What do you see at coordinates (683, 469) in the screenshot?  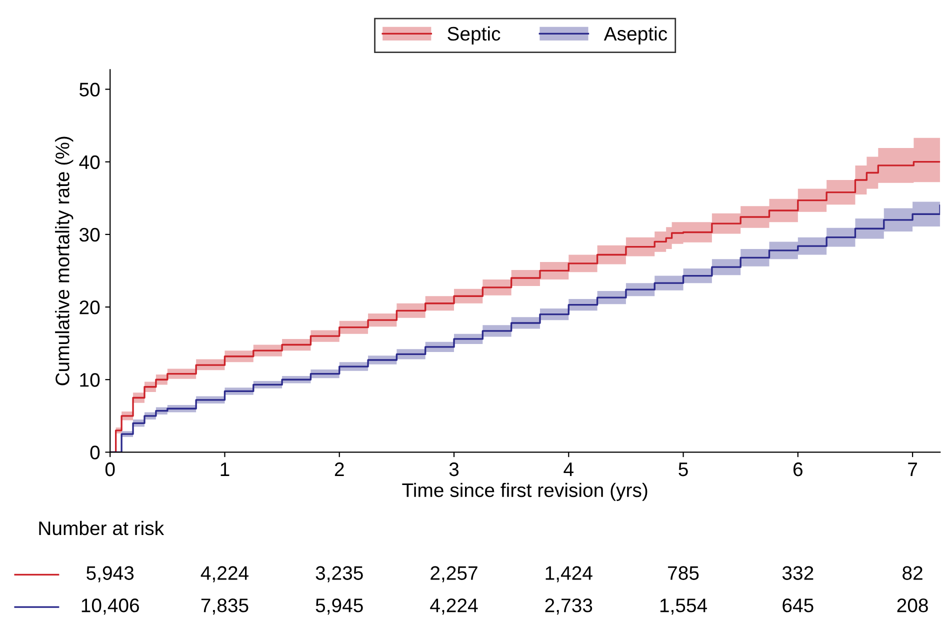 I see `x-tick-label: 5` at bounding box center [683, 469].